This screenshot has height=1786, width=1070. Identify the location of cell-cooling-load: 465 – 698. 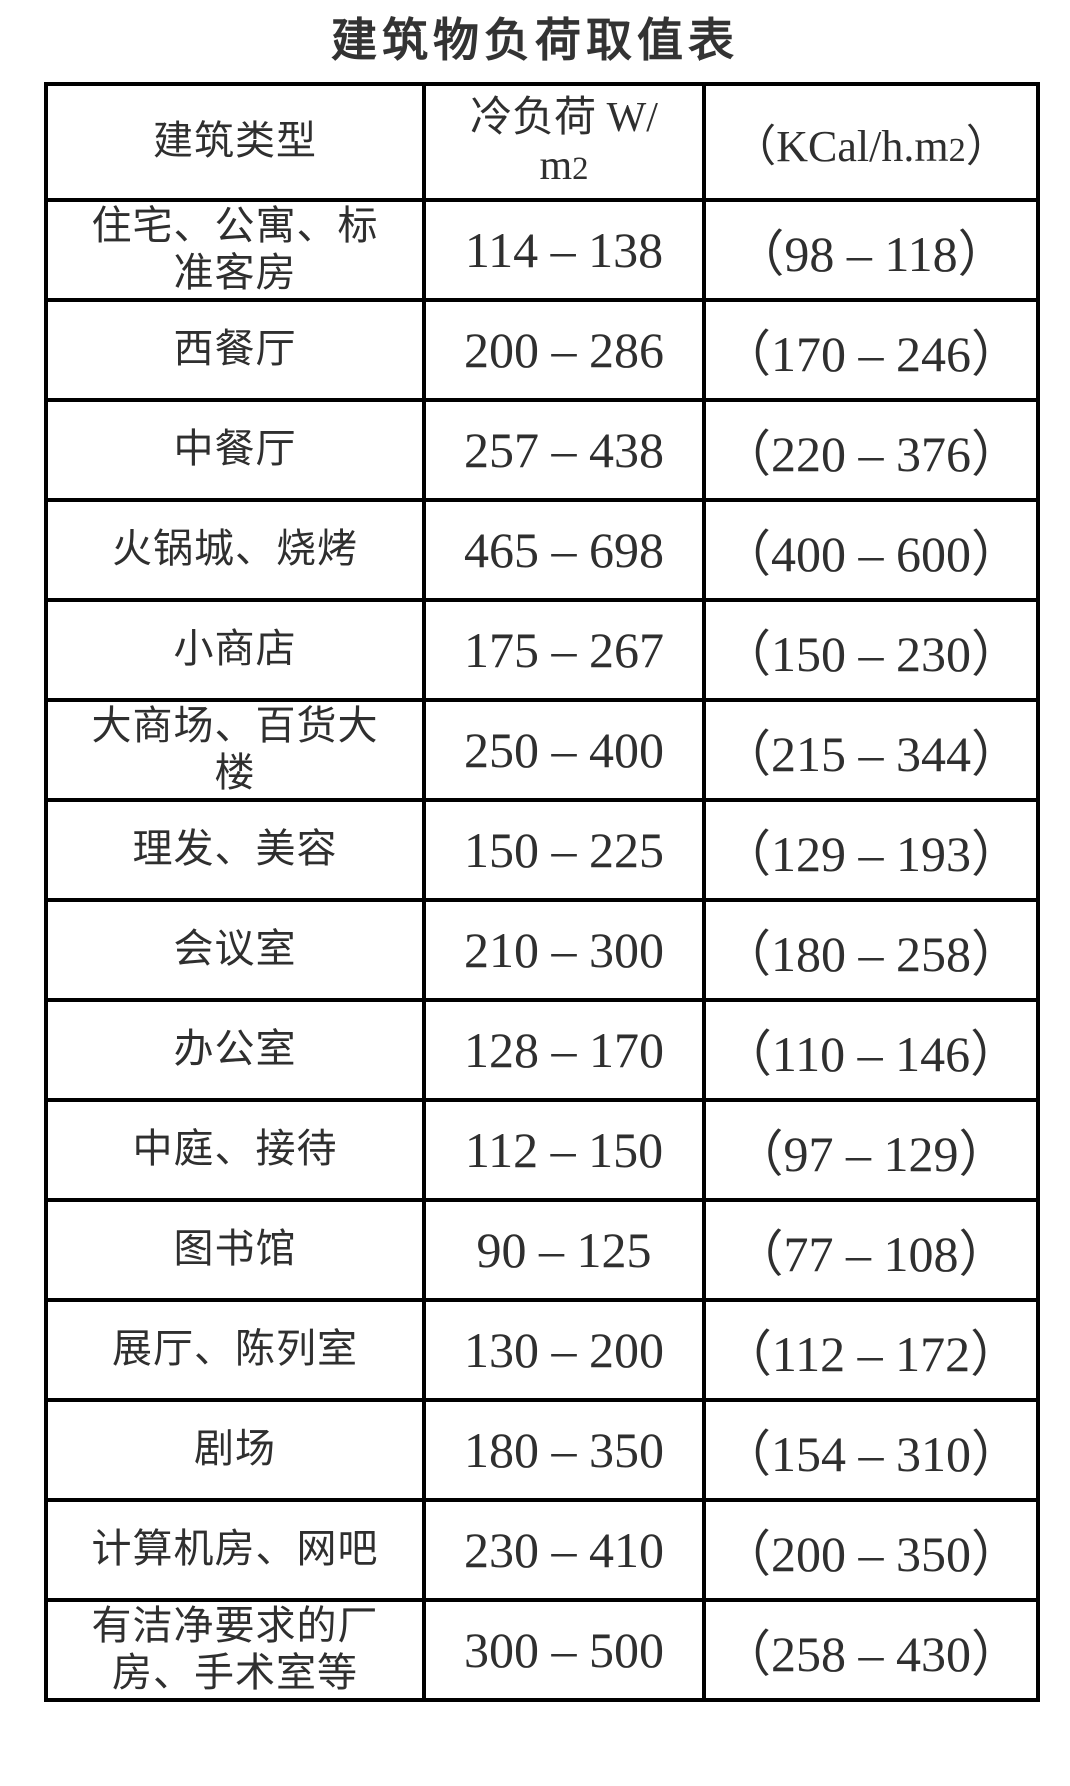
(564, 550).